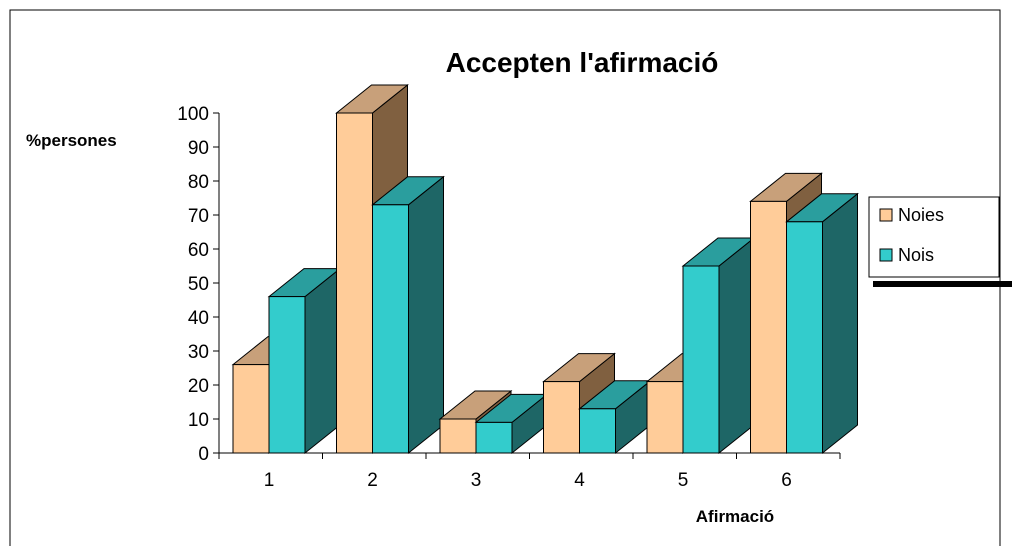 Image resolution: width=1012 pixels, height=546 pixels. I want to click on legend-label-nois: Nois, so click(916, 255).